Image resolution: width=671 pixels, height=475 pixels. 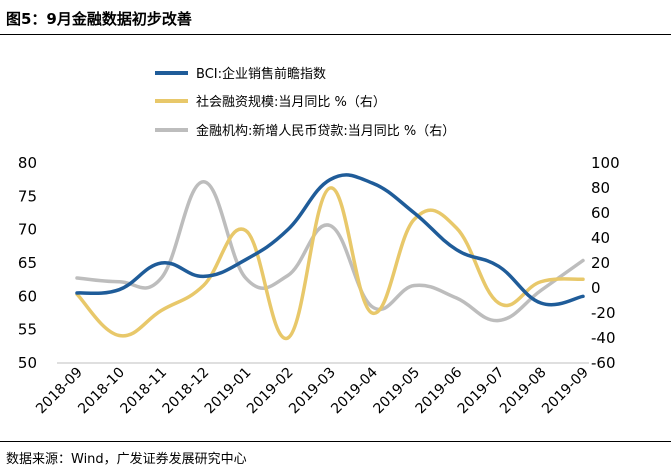 I want to click on right-axis-ticks: -60 -40 -20 0 20 40 60 80 100, so click(x=605, y=263).